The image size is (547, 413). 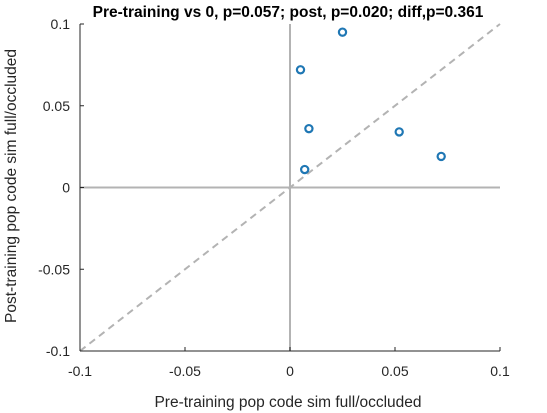 I want to click on x-axis-label: Pre-training pop code sim full/occluded, so click(x=287, y=402).